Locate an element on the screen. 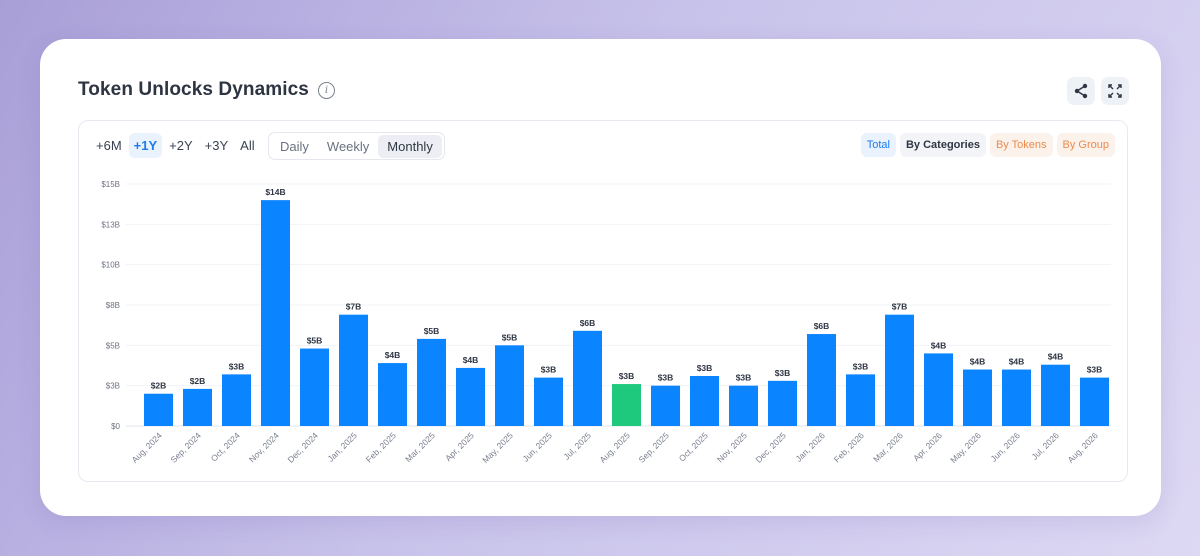 The image size is (1200, 556). x-tick-label: Oct, 2025 is located at coordinates (693, 446).